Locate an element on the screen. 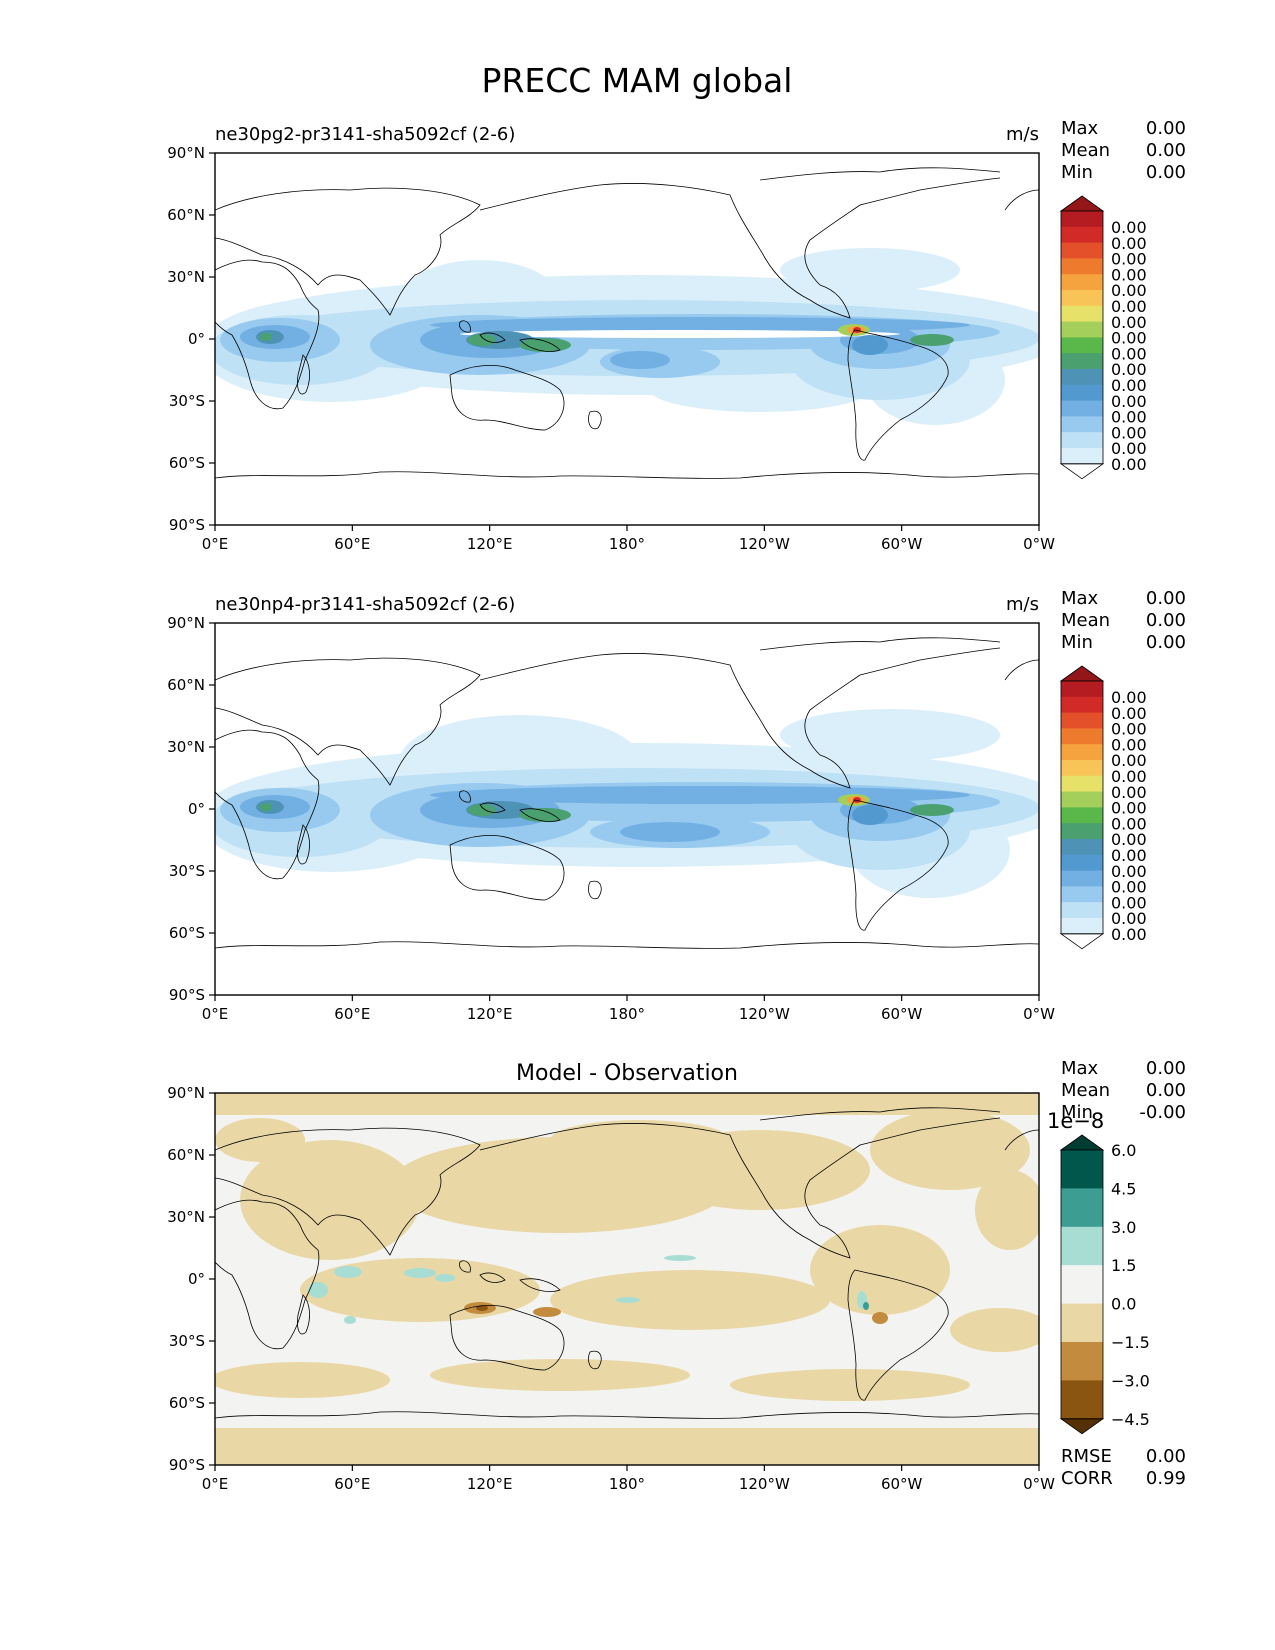  precip-contours is located at coordinates (627, 336).